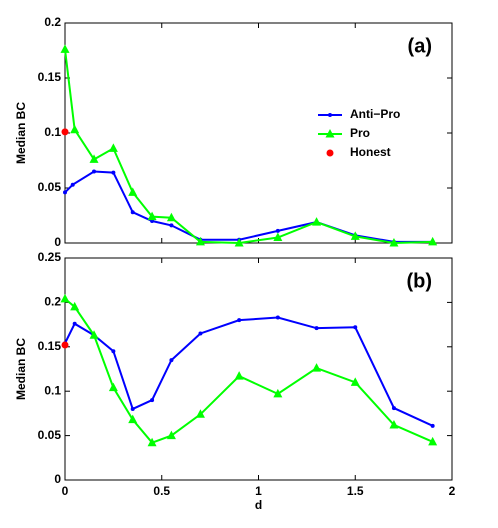 This screenshot has width=498, height=528. What do you see at coordinates (452, 491) in the screenshot?
I see `x-tick-label: 2` at bounding box center [452, 491].